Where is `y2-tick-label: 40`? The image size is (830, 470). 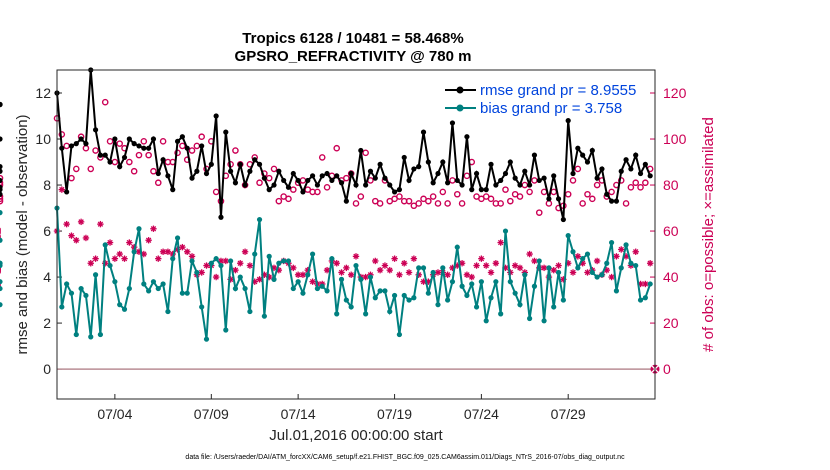
y2-tick-label: 40 is located at coordinates (671, 277).